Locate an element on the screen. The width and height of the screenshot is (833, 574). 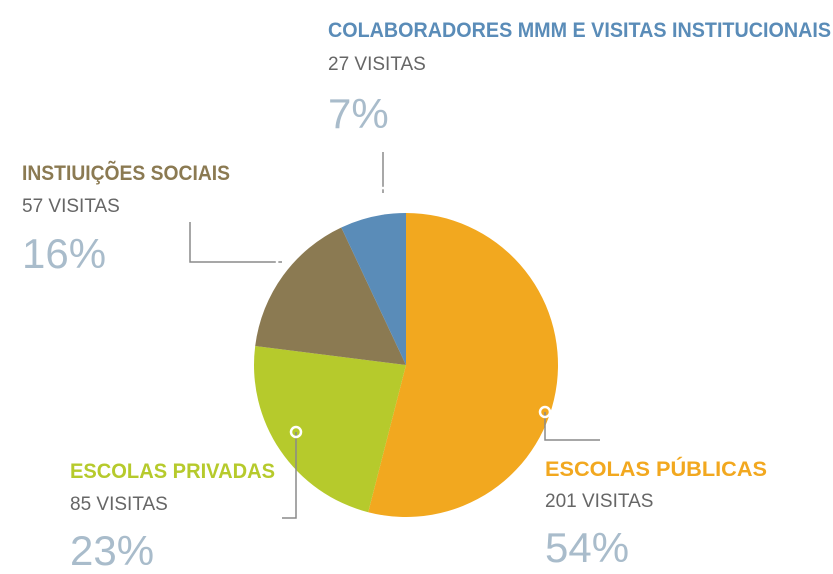
visits-label: 27 VISITAS is located at coordinates (377, 64).